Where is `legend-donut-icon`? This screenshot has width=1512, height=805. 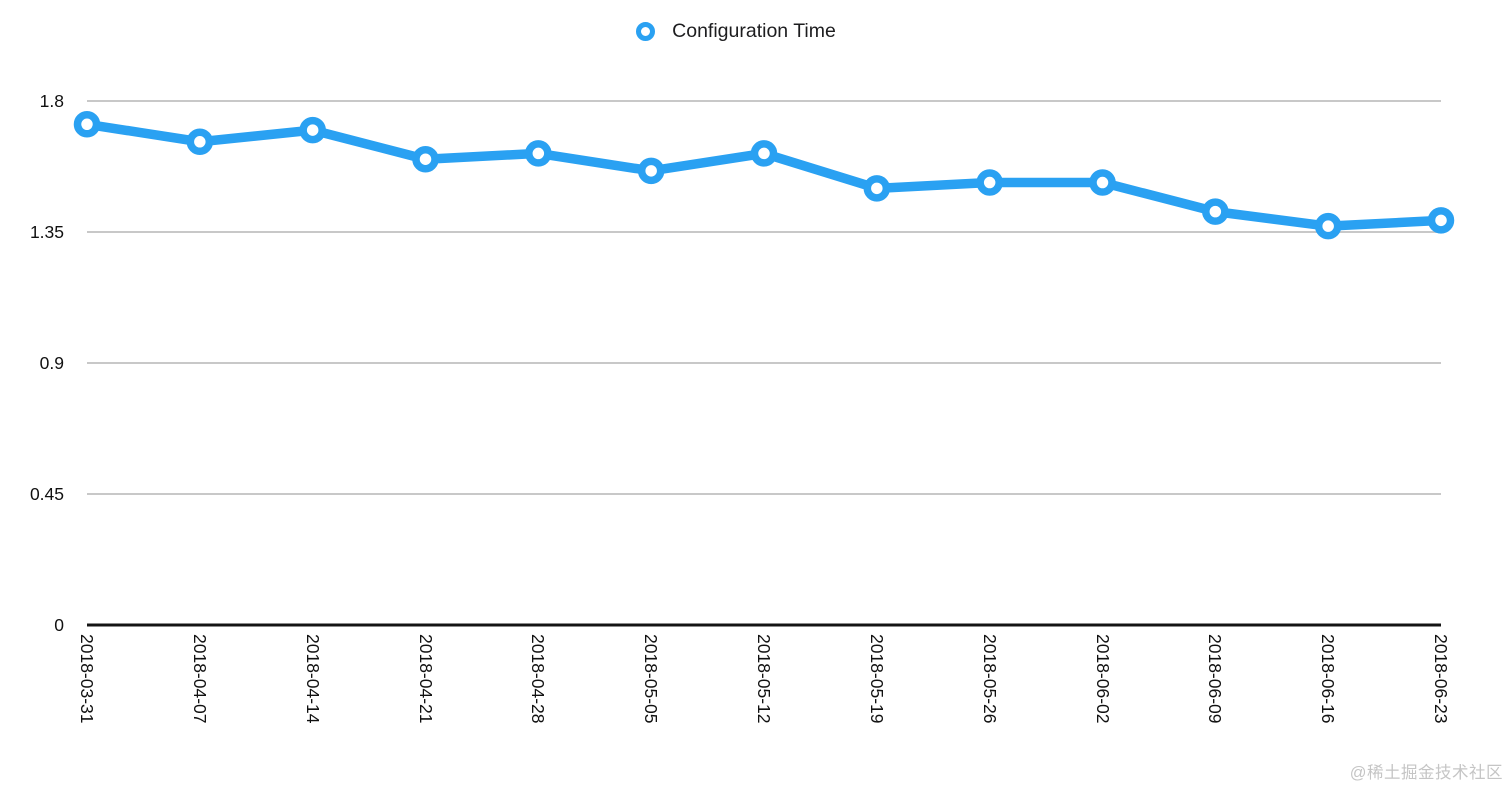 legend-donut-icon is located at coordinates (646, 31).